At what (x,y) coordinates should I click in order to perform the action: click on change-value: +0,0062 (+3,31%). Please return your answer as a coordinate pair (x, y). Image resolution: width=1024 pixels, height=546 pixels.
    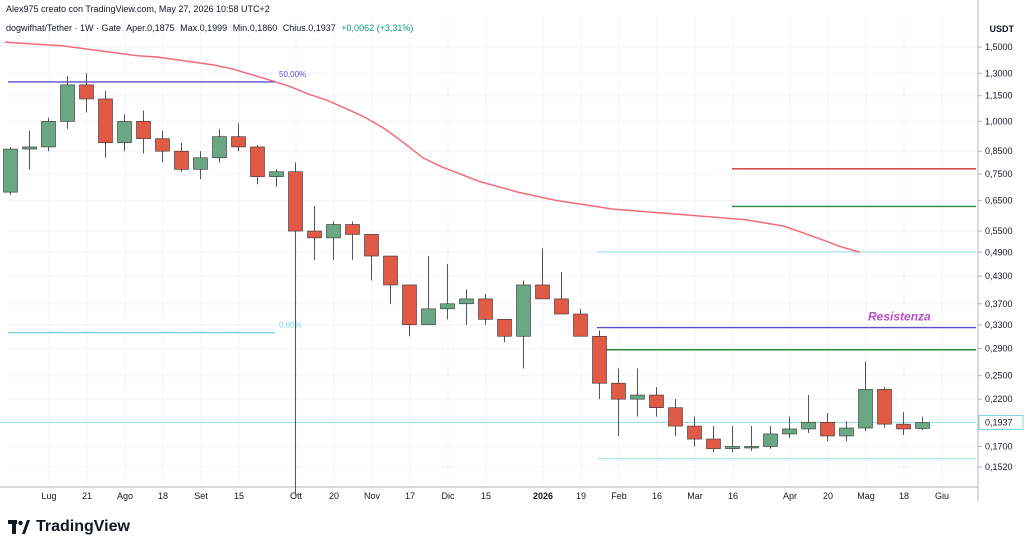
    Looking at the image, I should click on (377, 28).